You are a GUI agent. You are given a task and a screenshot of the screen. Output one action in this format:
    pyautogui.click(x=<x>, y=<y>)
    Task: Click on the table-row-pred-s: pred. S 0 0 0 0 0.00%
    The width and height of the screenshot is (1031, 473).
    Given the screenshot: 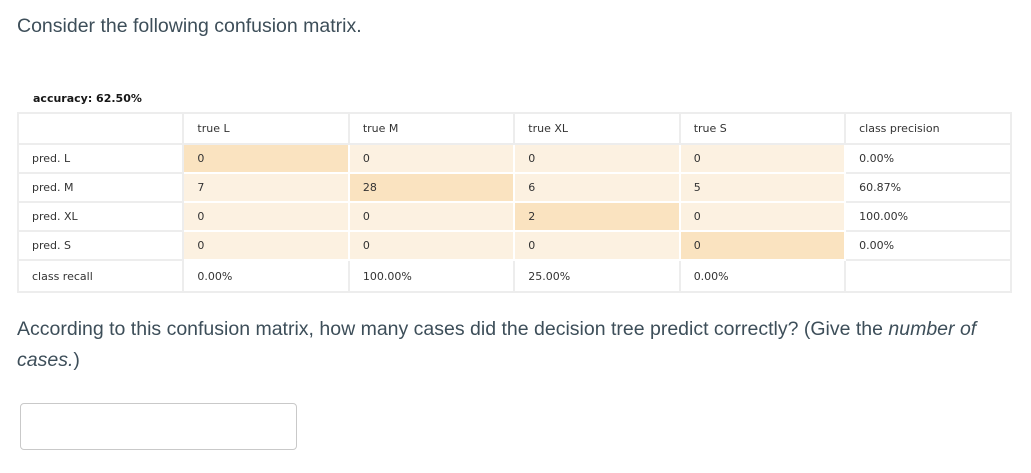 What is the action you would take?
    pyautogui.click(x=515, y=246)
    